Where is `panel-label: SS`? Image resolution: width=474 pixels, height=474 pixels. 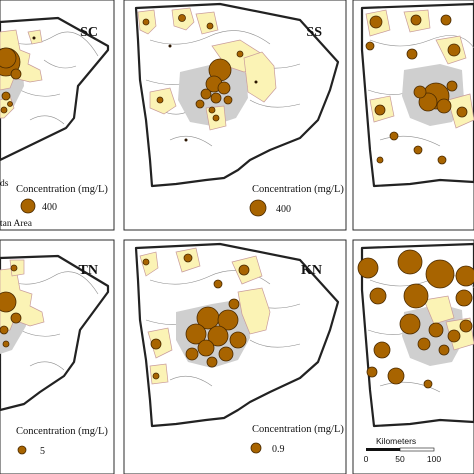
panel-label: SS is located at coordinates (314, 32).